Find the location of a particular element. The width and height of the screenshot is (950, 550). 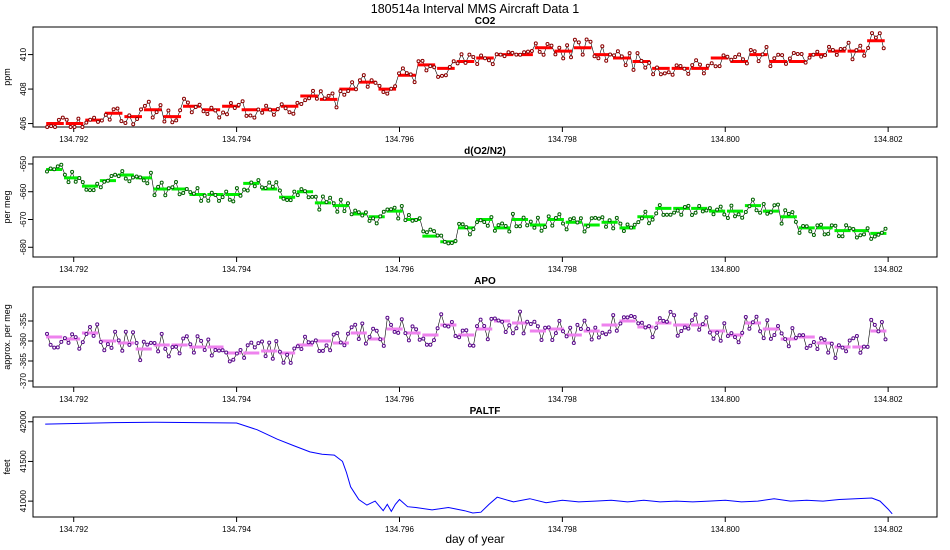

y-tick-label: -370 is located at coordinates (23, 380).